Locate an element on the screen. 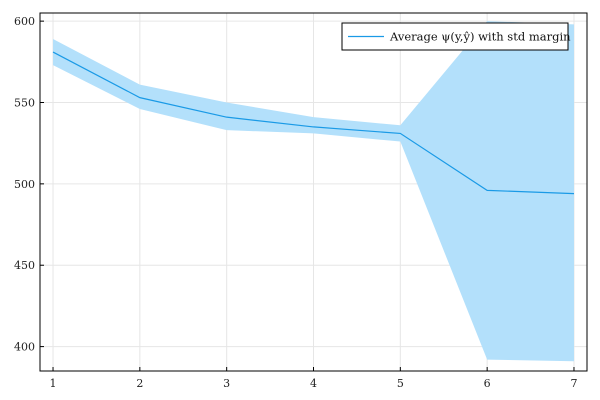  x-tick-label-6: 6 is located at coordinates (487, 383).